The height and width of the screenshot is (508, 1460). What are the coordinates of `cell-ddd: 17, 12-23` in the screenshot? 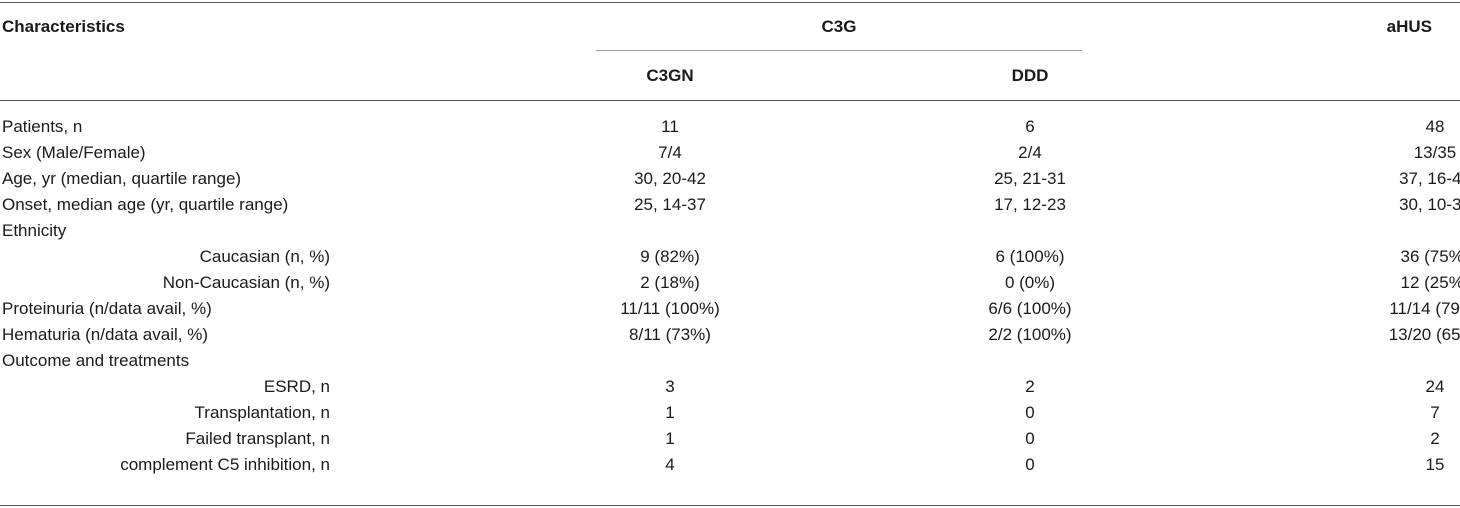 It's located at (1030, 204).